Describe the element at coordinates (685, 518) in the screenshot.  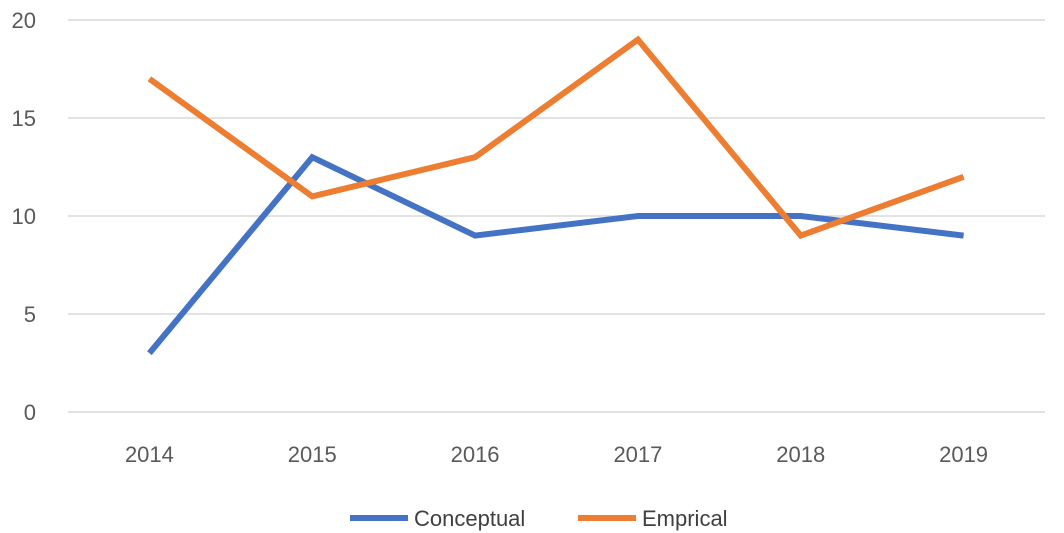
I see `legend-label: Emprical` at that location.